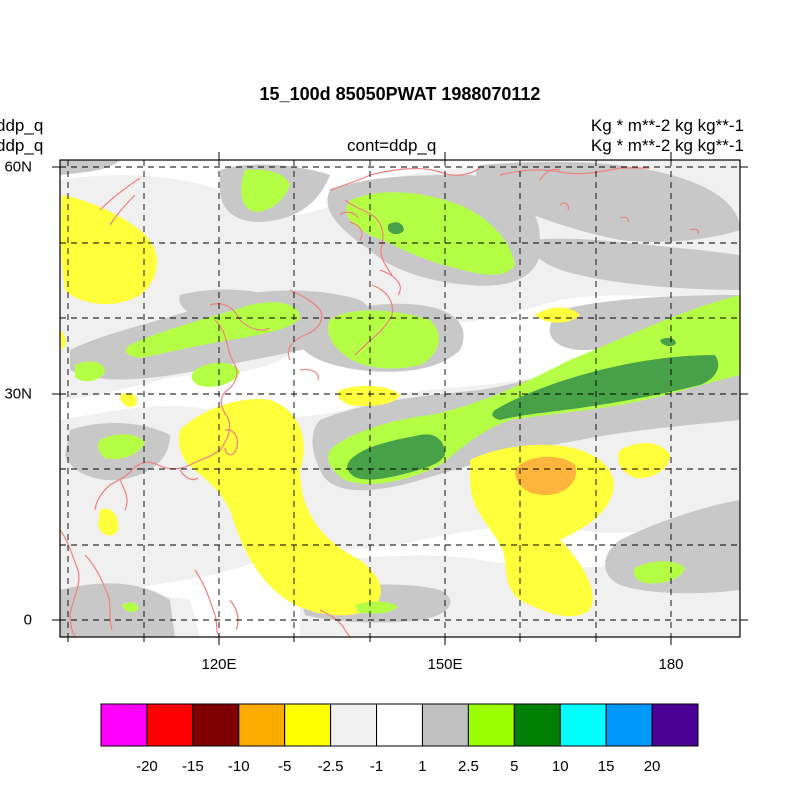 The width and height of the screenshot is (800, 800). Describe the element at coordinates (400, 94) in the screenshot. I see `map-title: 15_100d 85050PWAT 1988070112` at that location.